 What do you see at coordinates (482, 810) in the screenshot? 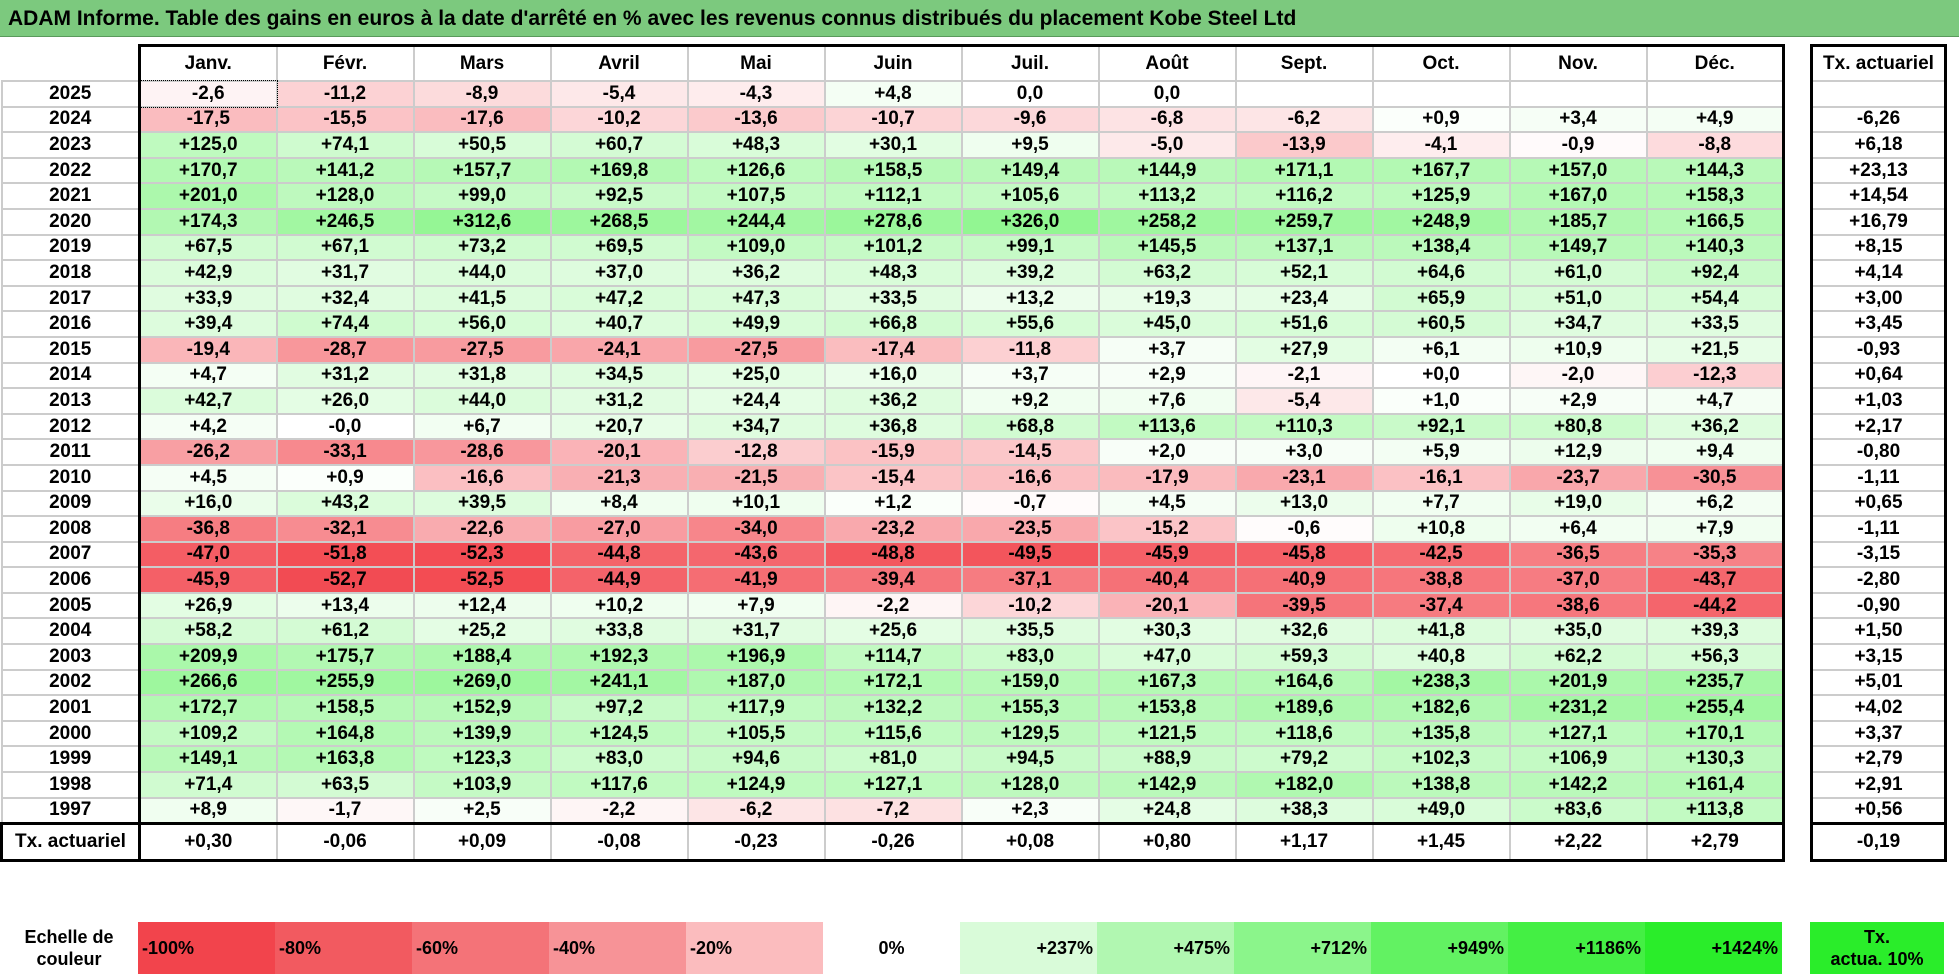
I see `gain-cell: +2,5` at bounding box center [482, 810].